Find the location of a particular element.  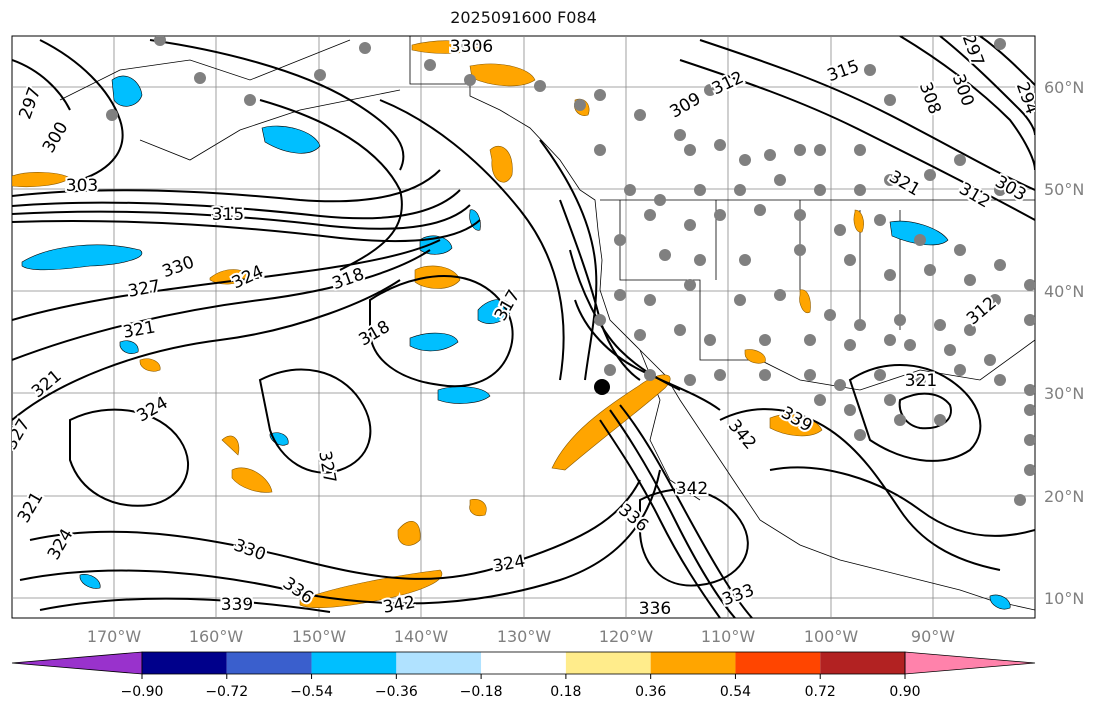

center-marker is located at coordinates (602, 387).